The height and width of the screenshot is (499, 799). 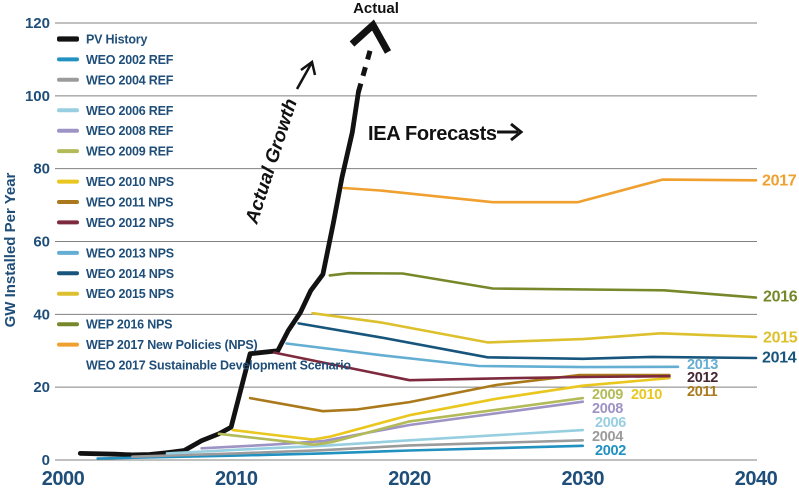 What do you see at coordinates (607, 409) in the screenshot?
I see `end-label-2008: 2008` at bounding box center [607, 409].